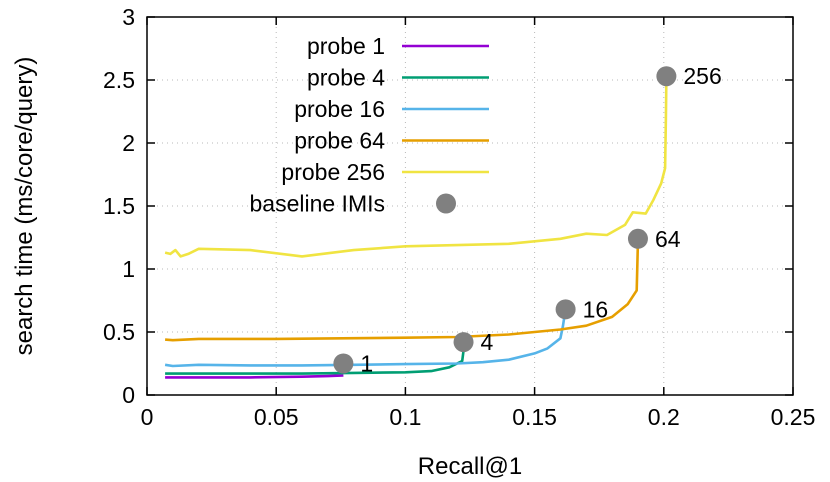  What do you see at coordinates (793, 417) in the screenshot?
I see `x-tick-label: 0.25` at bounding box center [793, 417].